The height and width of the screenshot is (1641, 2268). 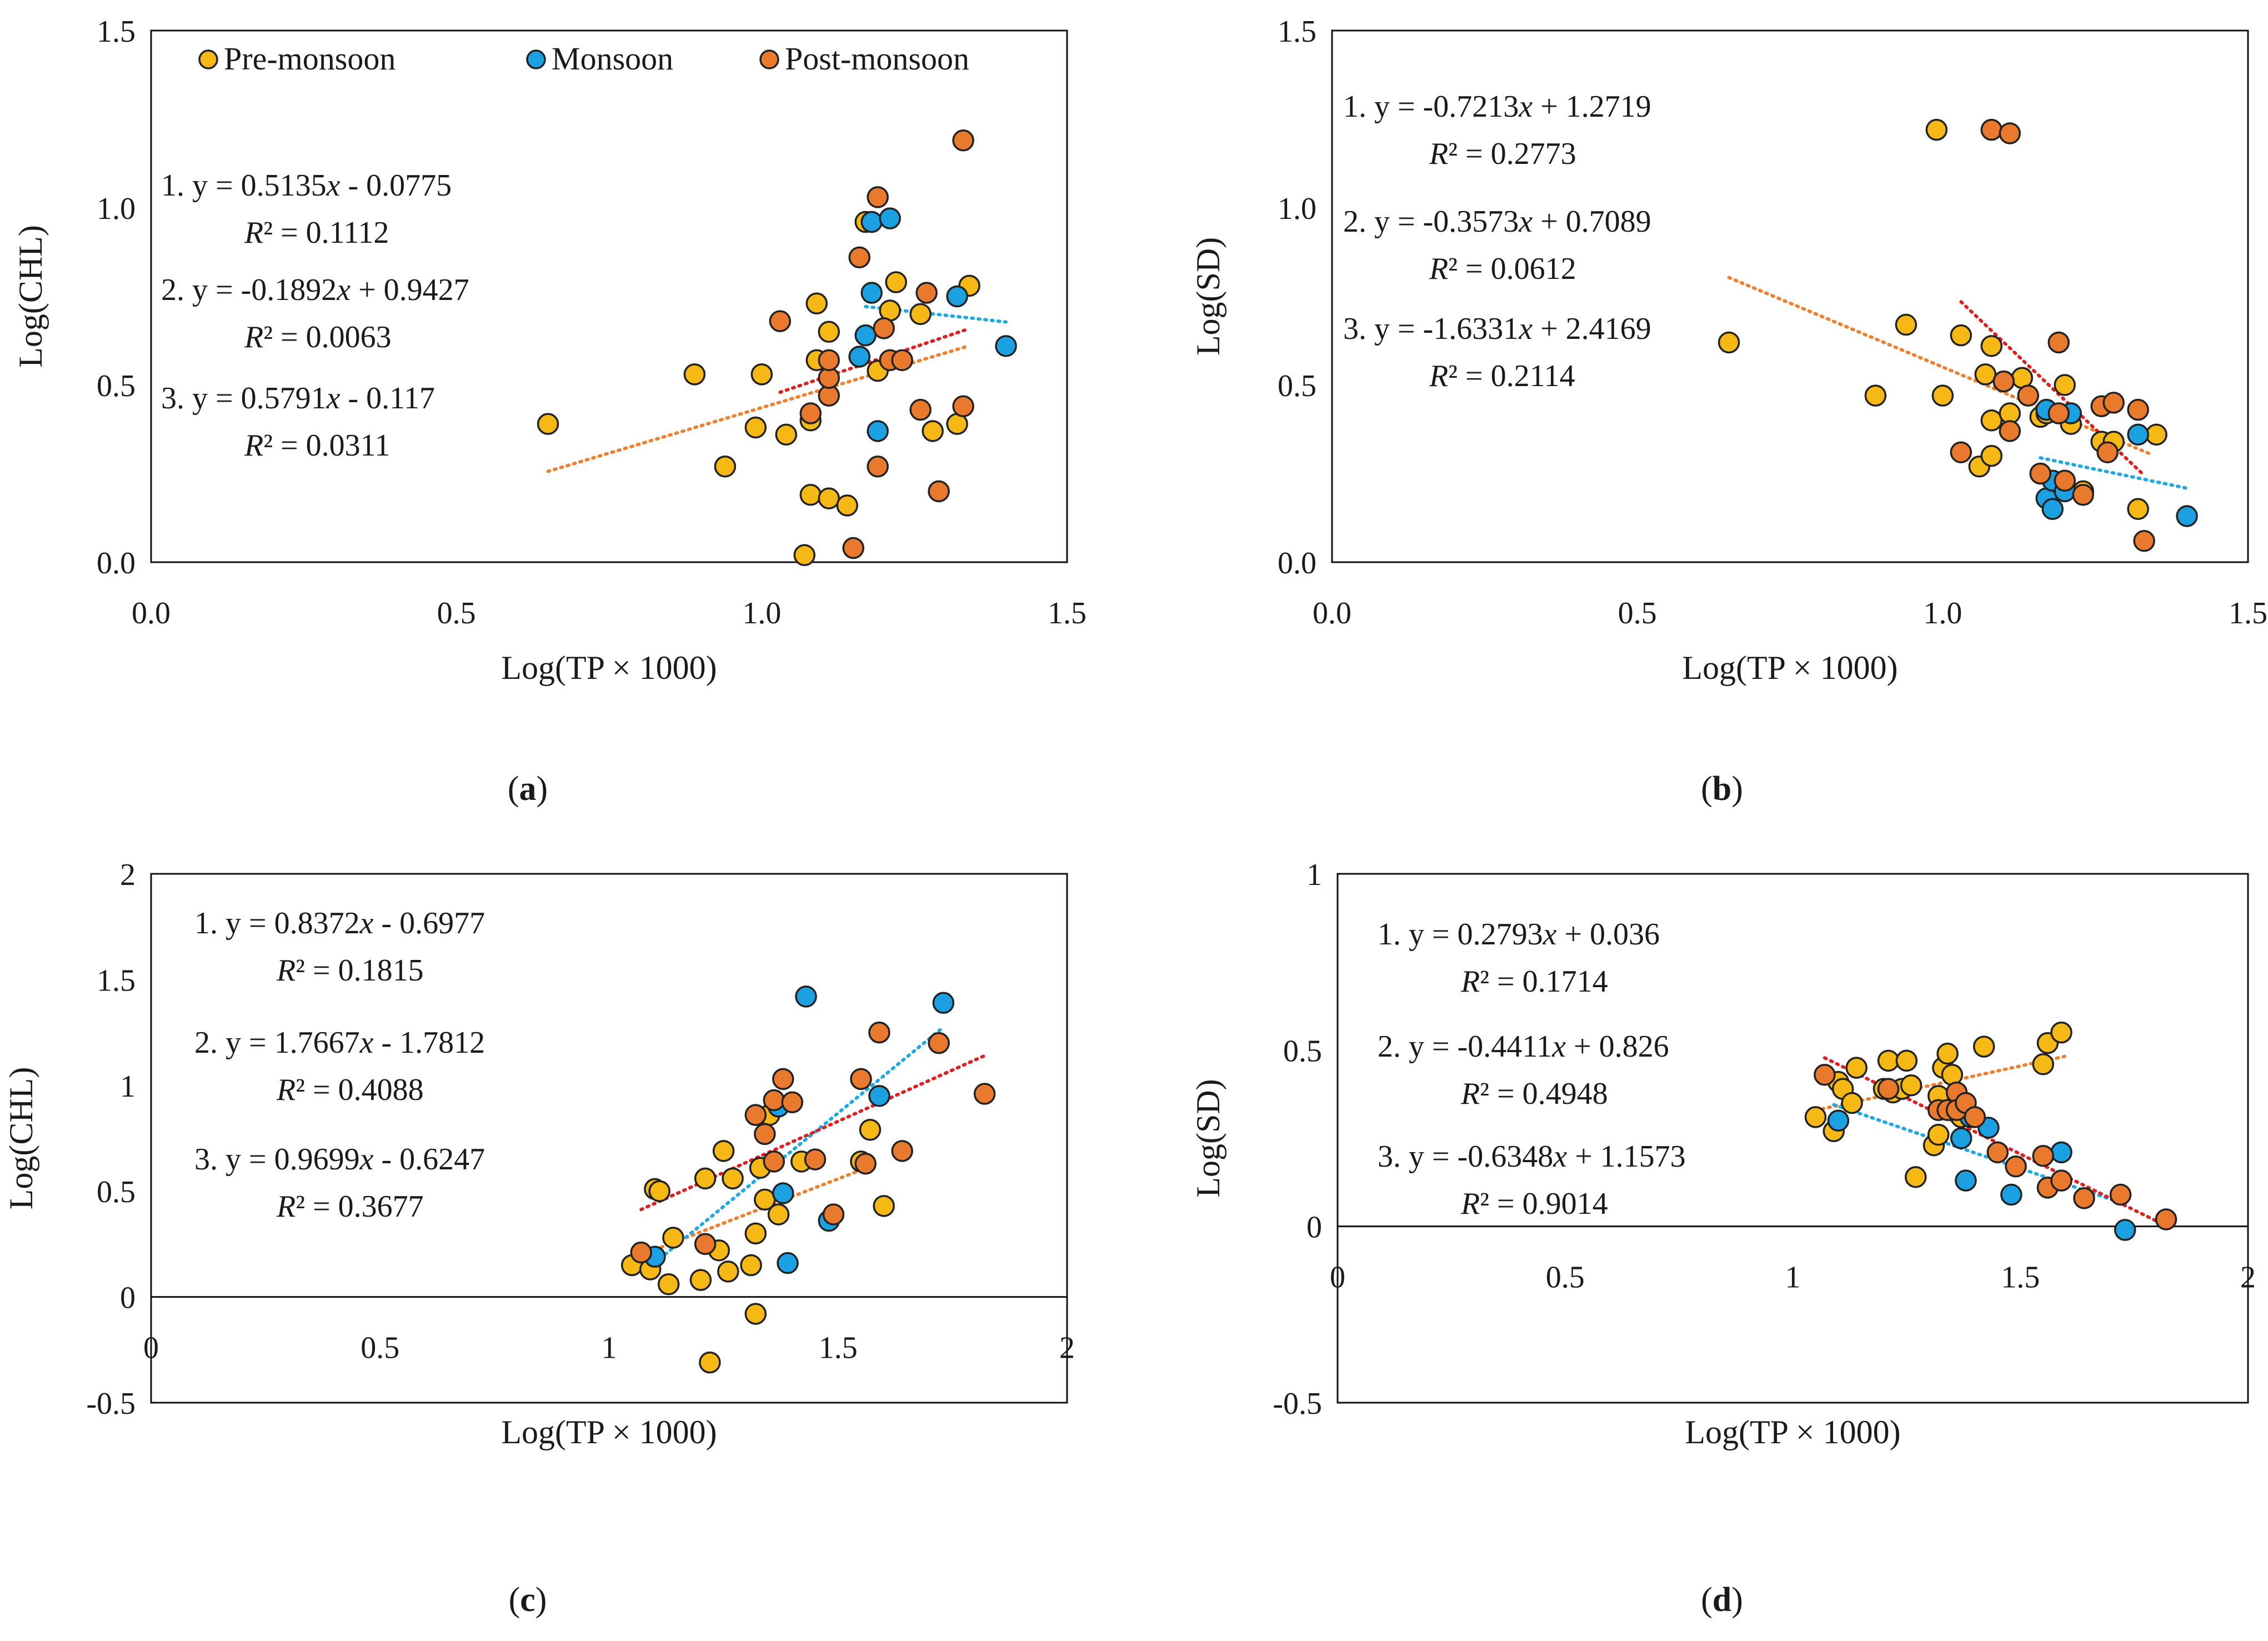 What do you see at coordinates (612, 59) in the screenshot?
I see `legend-label: Monsoon` at bounding box center [612, 59].